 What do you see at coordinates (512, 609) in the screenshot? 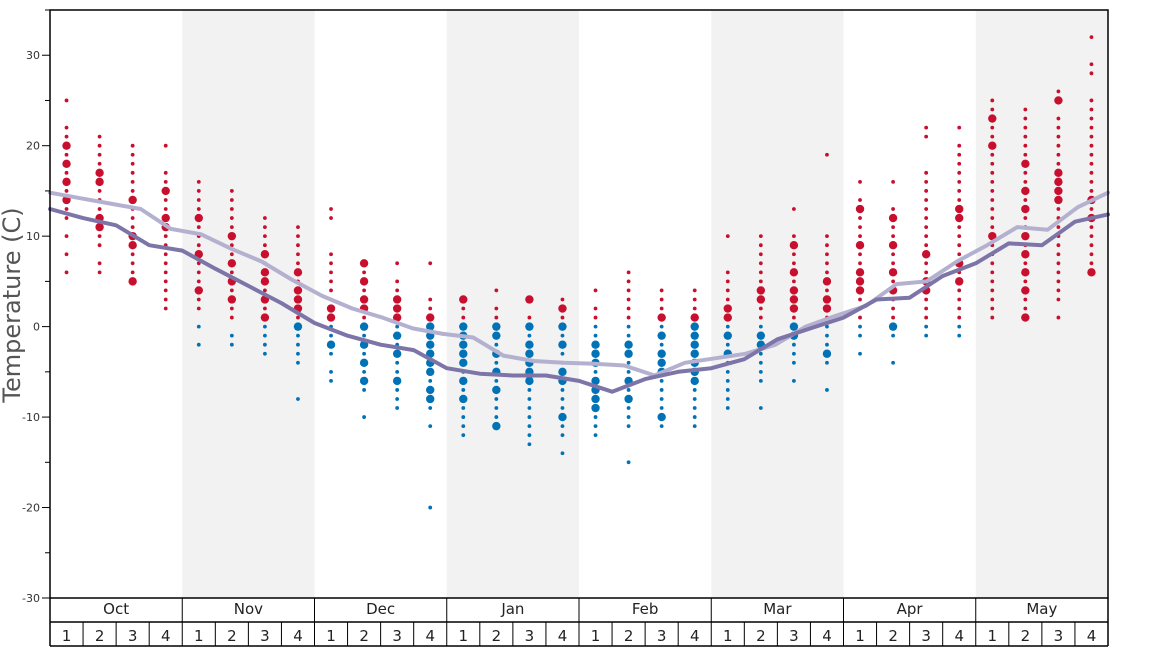
I see `month-label: Jan` at bounding box center [512, 609].